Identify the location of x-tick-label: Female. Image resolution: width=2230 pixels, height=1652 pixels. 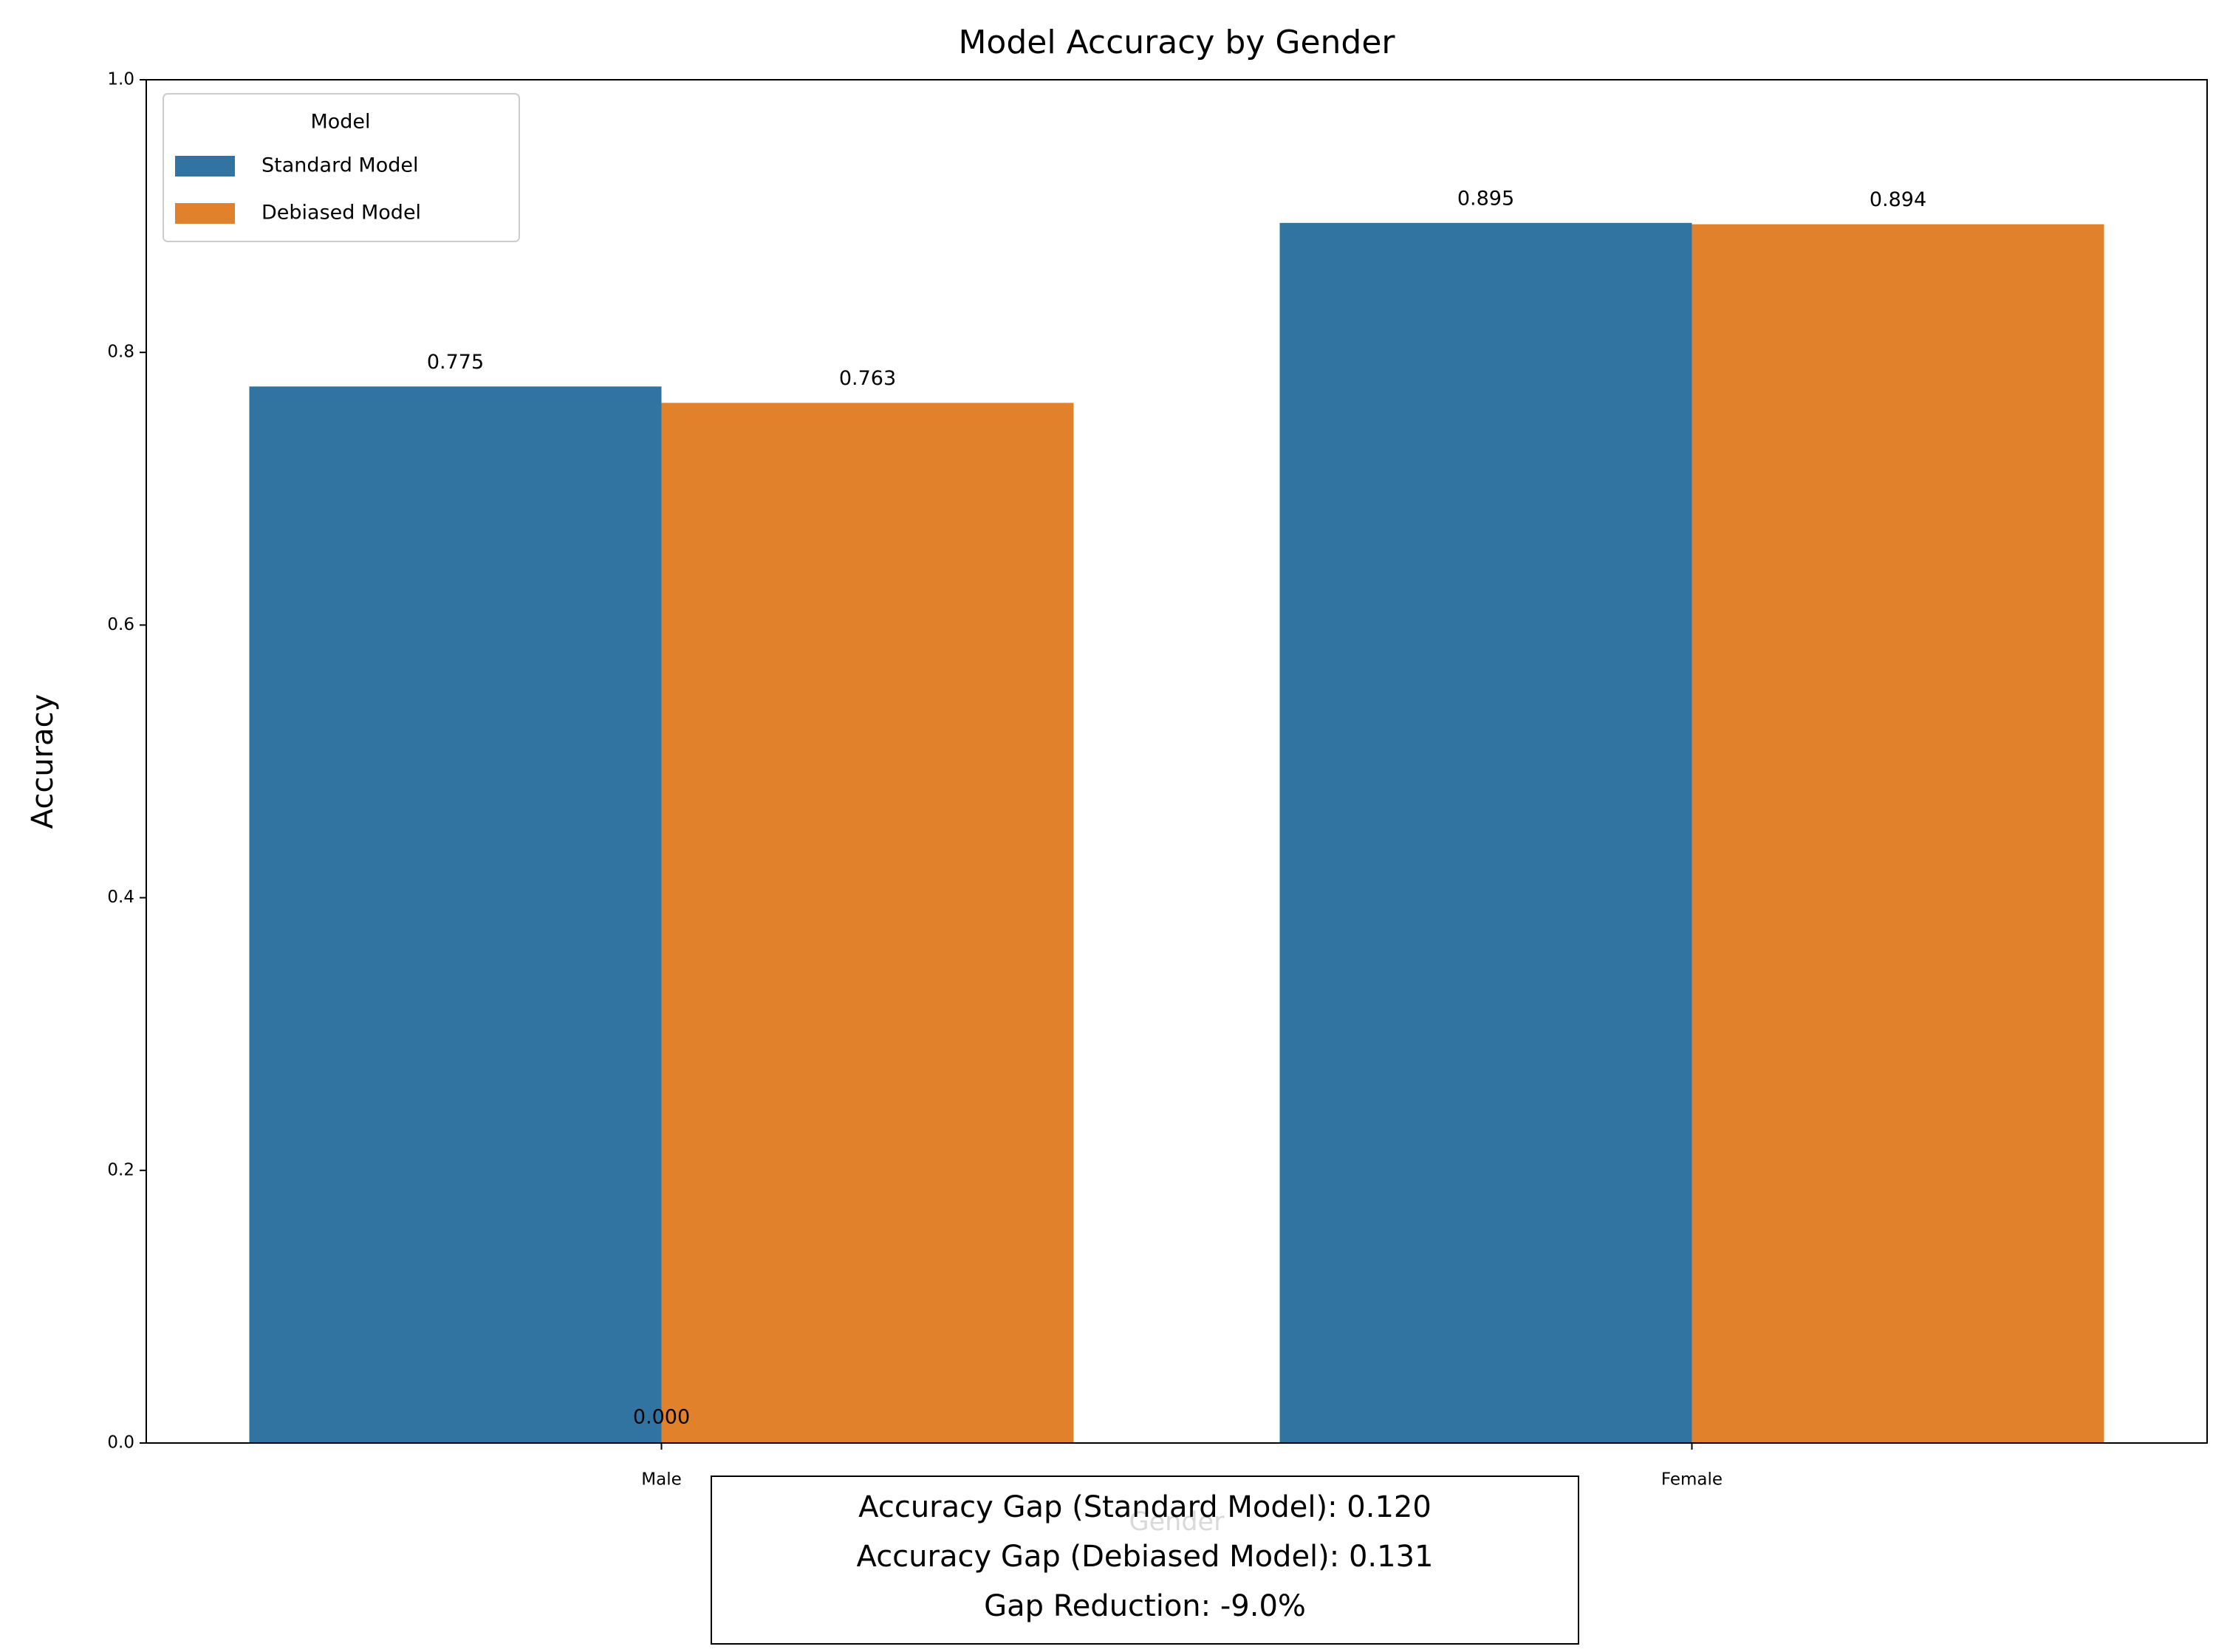
(1692, 1480).